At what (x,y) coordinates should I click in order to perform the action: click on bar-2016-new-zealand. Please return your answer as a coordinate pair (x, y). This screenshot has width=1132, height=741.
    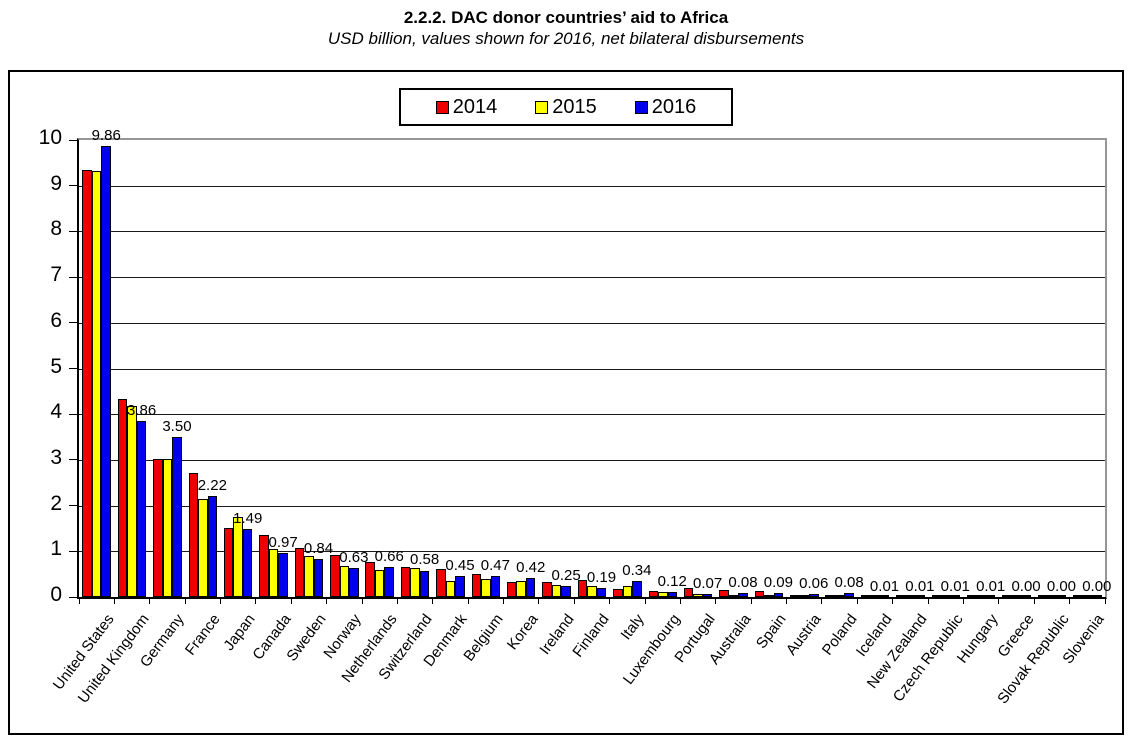
    Looking at the image, I should click on (920, 596).